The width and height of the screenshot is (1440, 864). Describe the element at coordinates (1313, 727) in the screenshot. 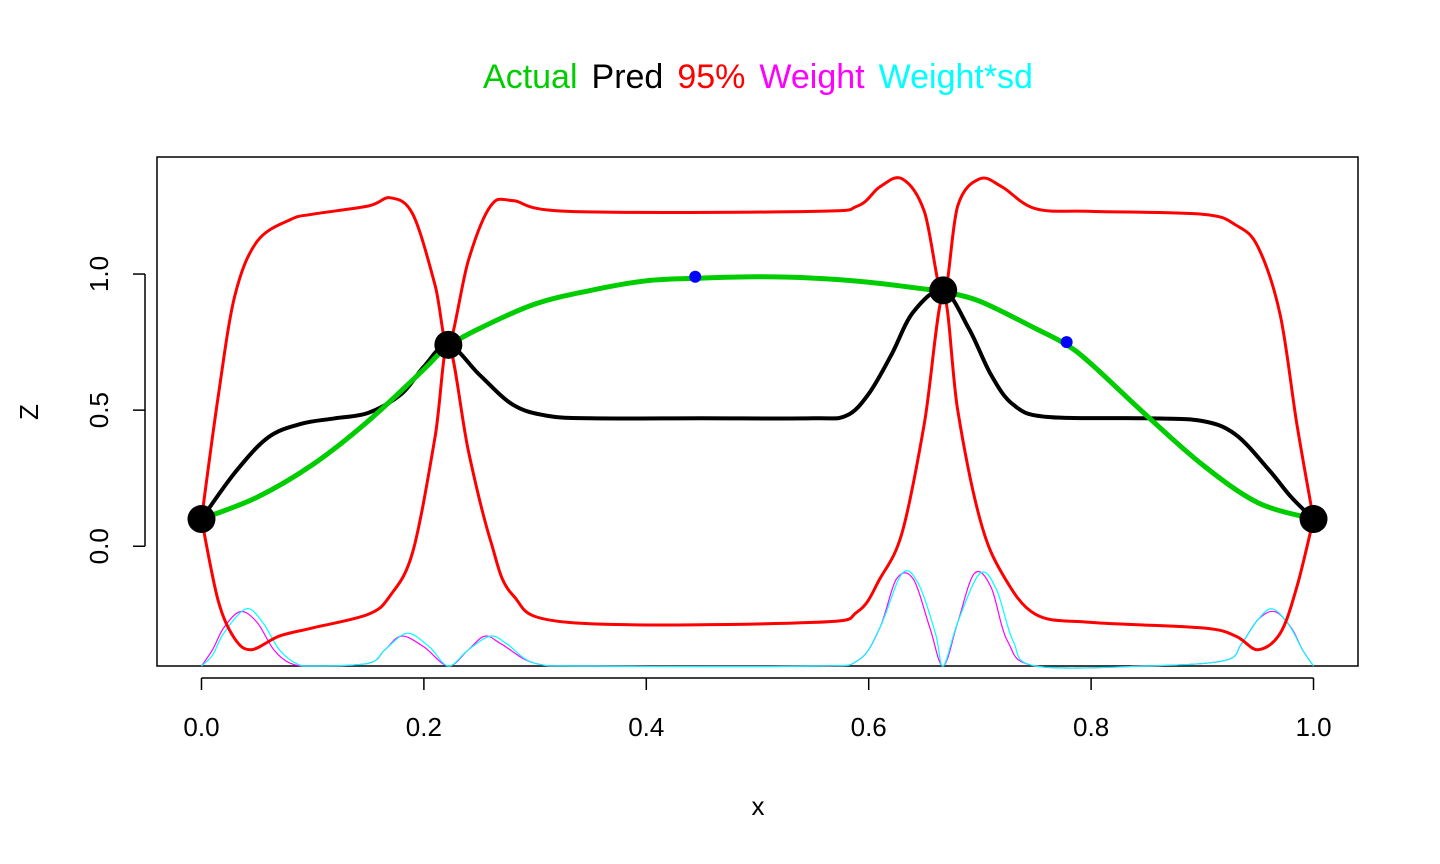

I see `x-tick-label: 1.0` at that location.